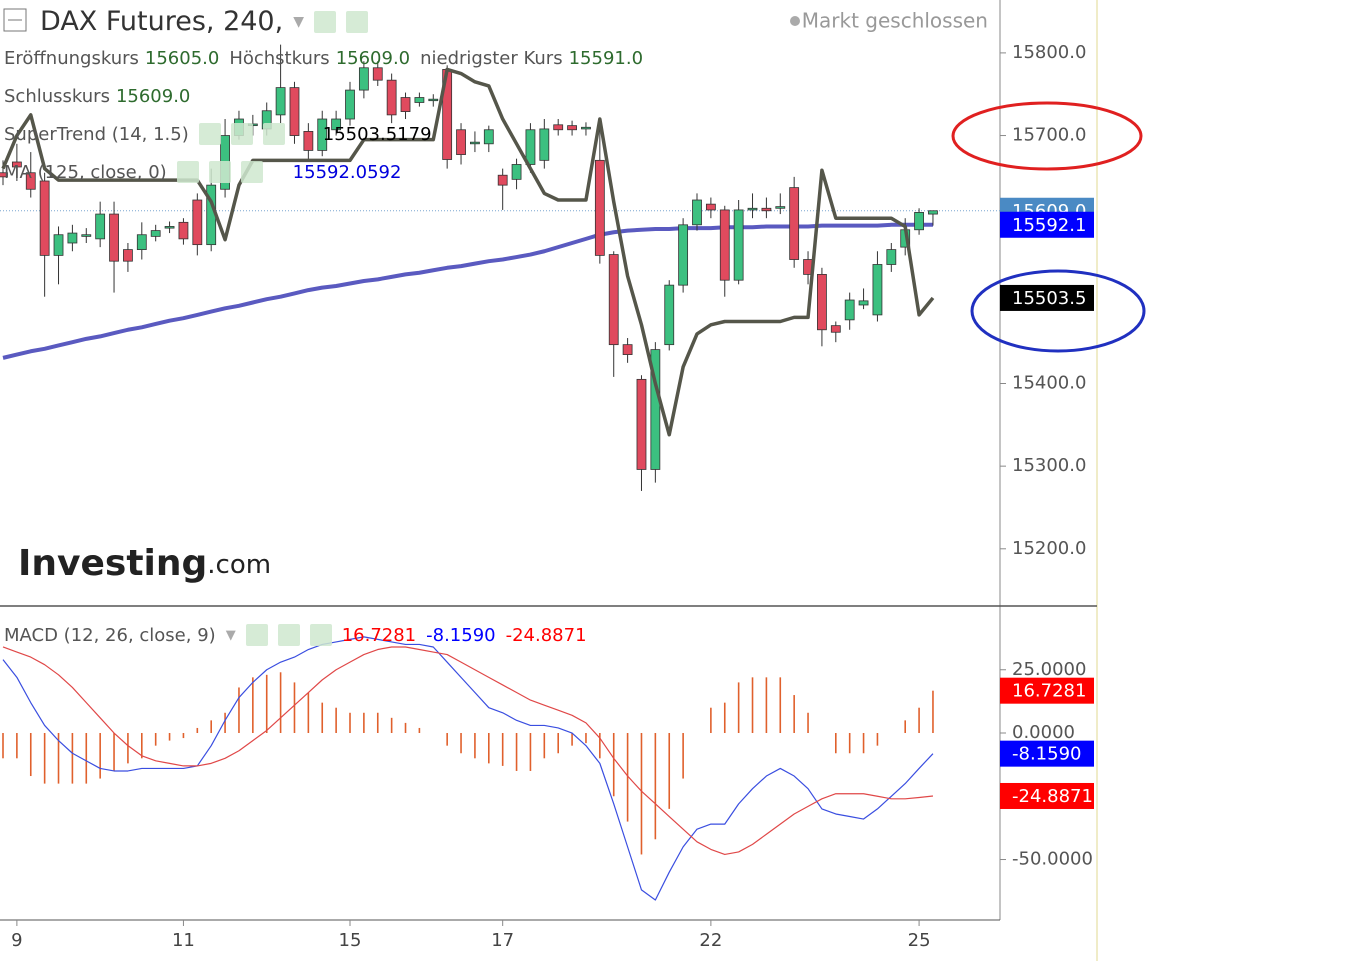 The width and height of the screenshot is (1366, 961). Describe the element at coordinates (379, 635) in the screenshot. I see `histogram-value: 16.7281` at that location.